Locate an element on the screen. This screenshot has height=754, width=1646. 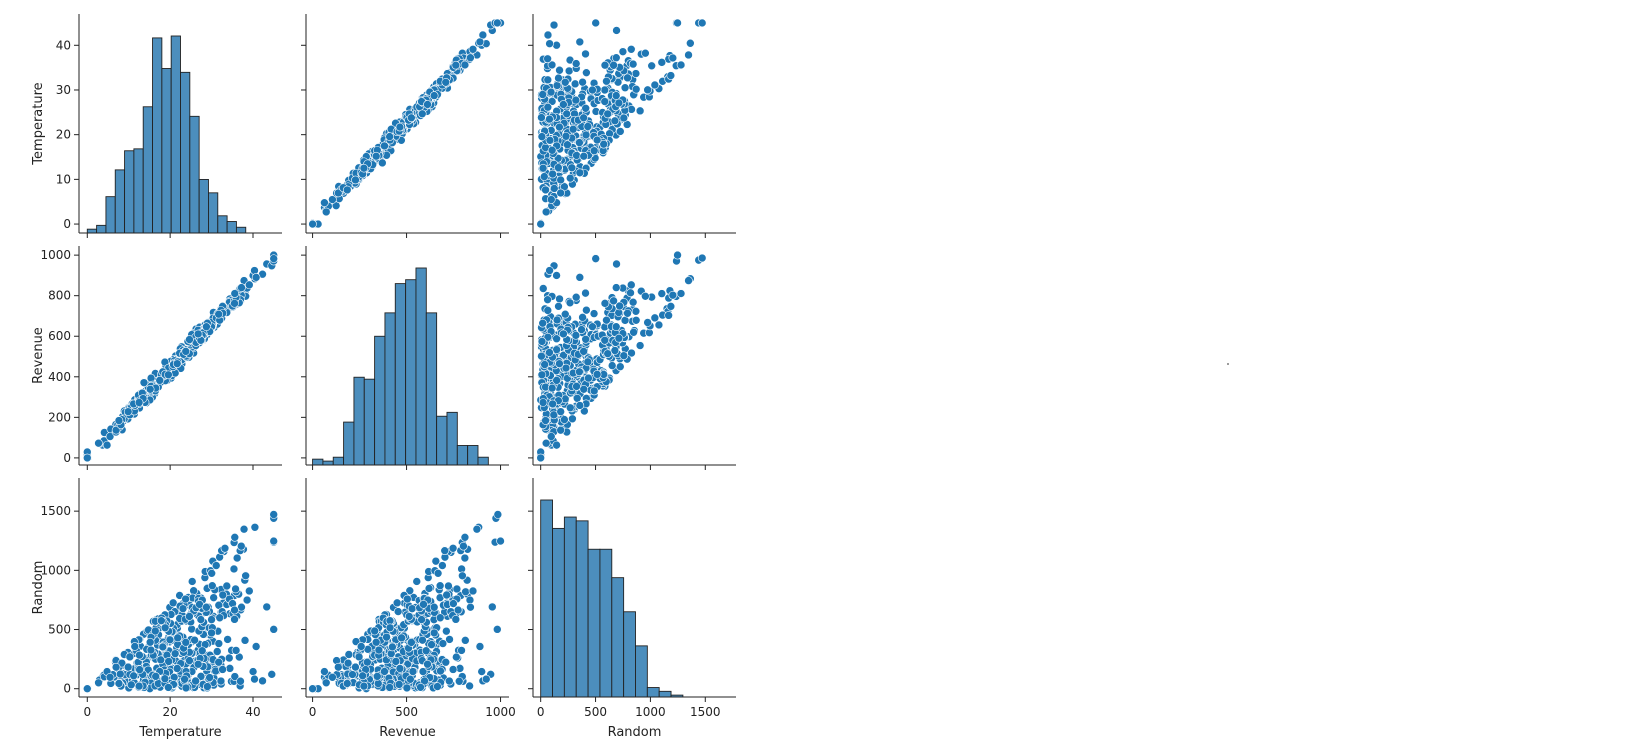
panel-revenue-vs-revenue is located at coordinates (405, 358).